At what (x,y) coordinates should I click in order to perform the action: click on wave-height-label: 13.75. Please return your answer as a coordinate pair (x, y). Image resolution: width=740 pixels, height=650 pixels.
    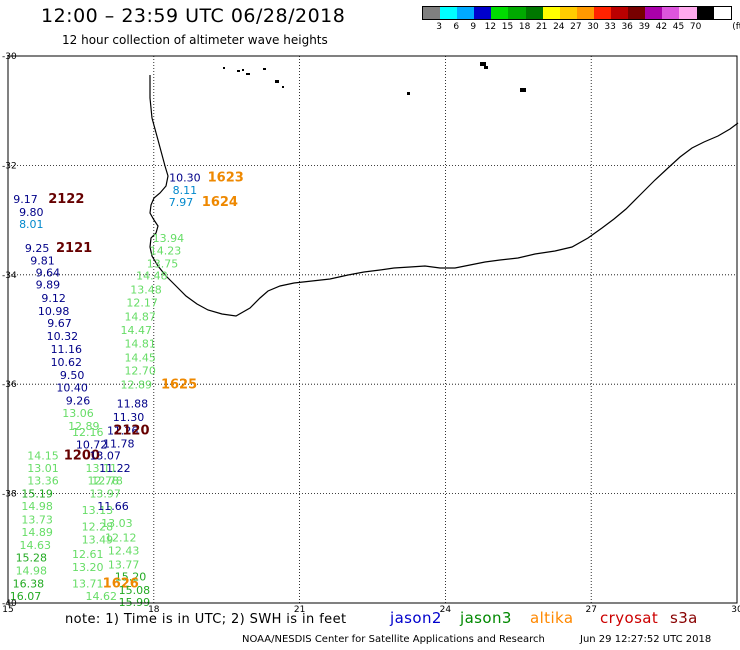
    Looking at the image, I should click on (163, 263).